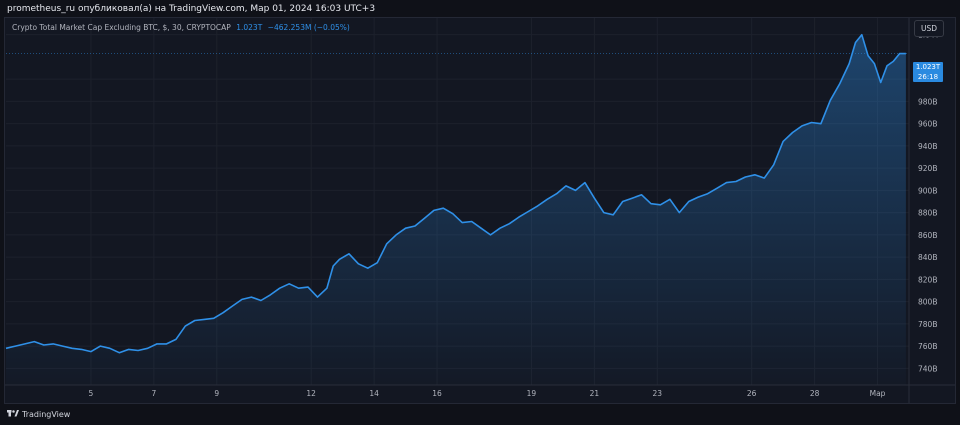  Describe the element at coordinates (216, 393) in the screenshot. I see `x-tick-label: 9` at that location.